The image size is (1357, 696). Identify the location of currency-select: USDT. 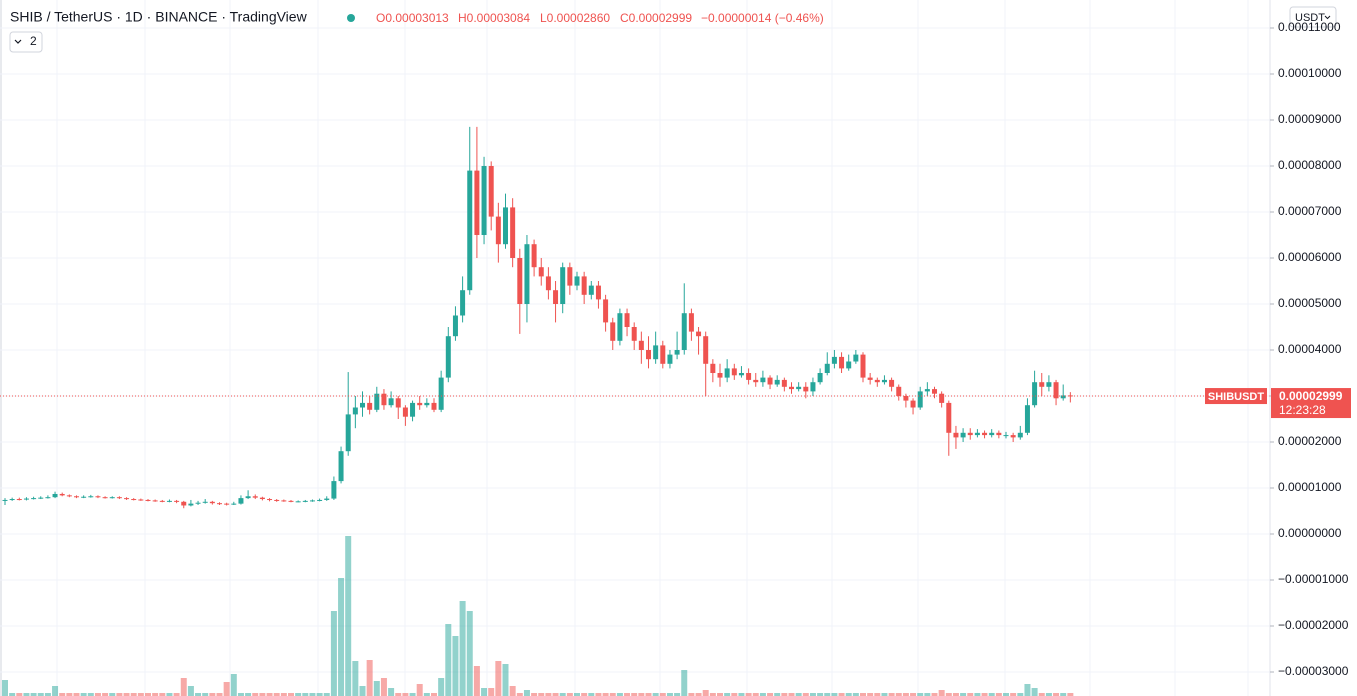
(1313, 17).